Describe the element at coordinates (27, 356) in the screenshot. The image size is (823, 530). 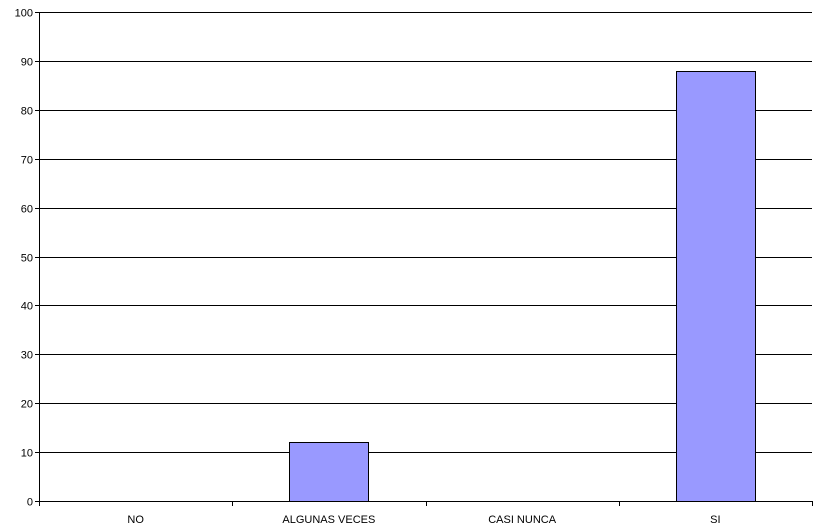
I see `y-tick-label: 30` at that location.